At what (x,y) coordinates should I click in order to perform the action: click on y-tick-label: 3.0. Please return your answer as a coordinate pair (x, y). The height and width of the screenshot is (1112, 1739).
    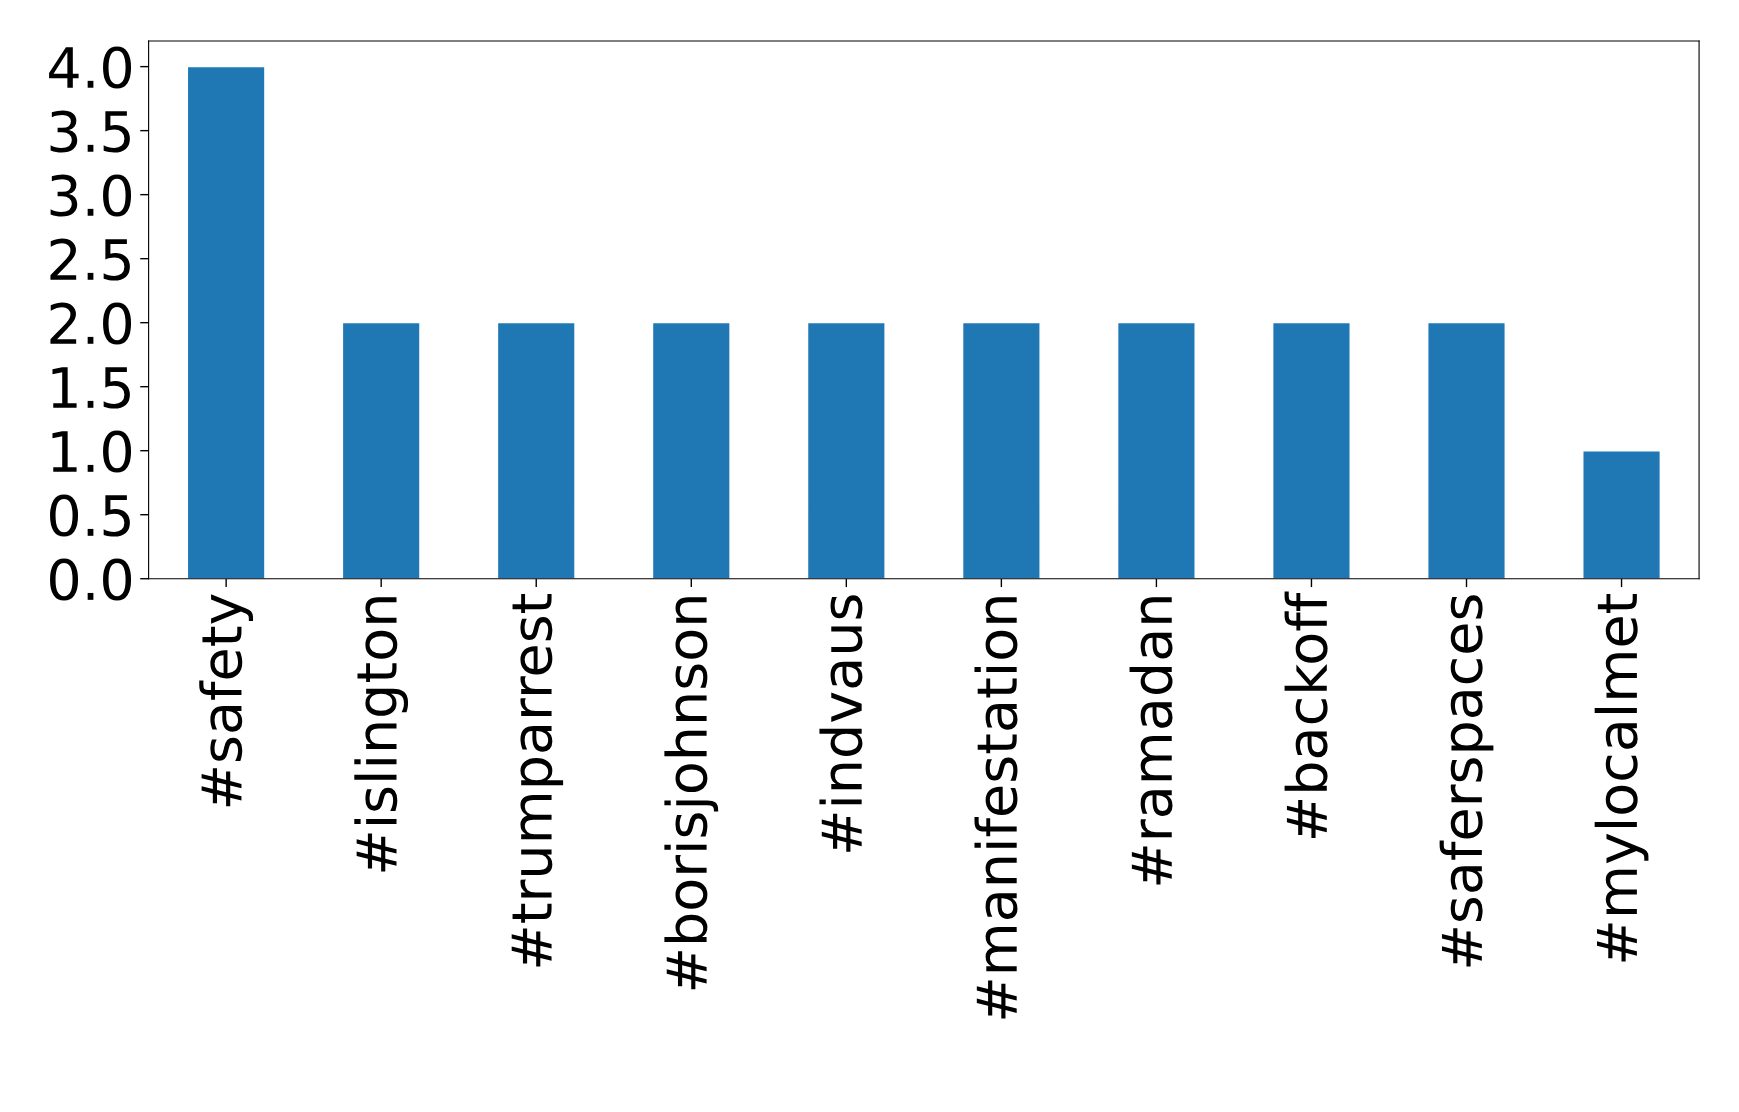
    Looking at the image, I should click on (91, 195).